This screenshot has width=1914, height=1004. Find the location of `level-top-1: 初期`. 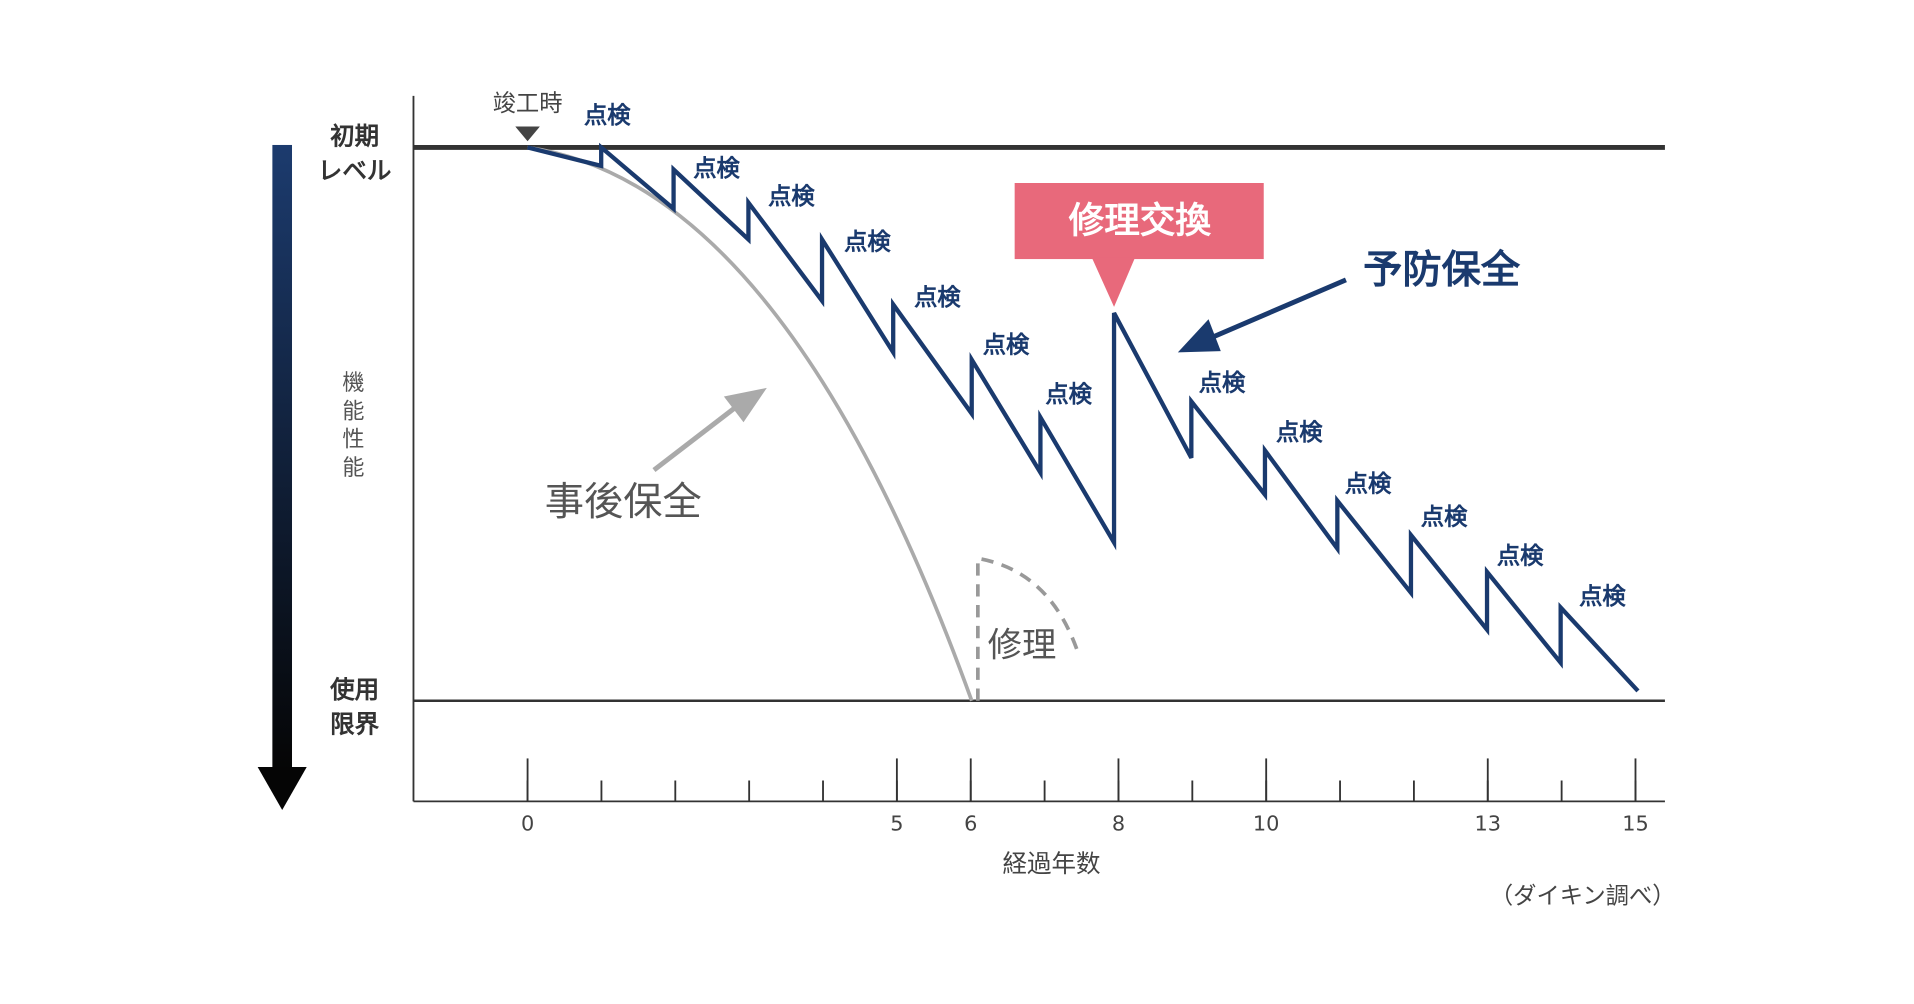

level-top-1: 初期 is located at coordinates (354, 136).